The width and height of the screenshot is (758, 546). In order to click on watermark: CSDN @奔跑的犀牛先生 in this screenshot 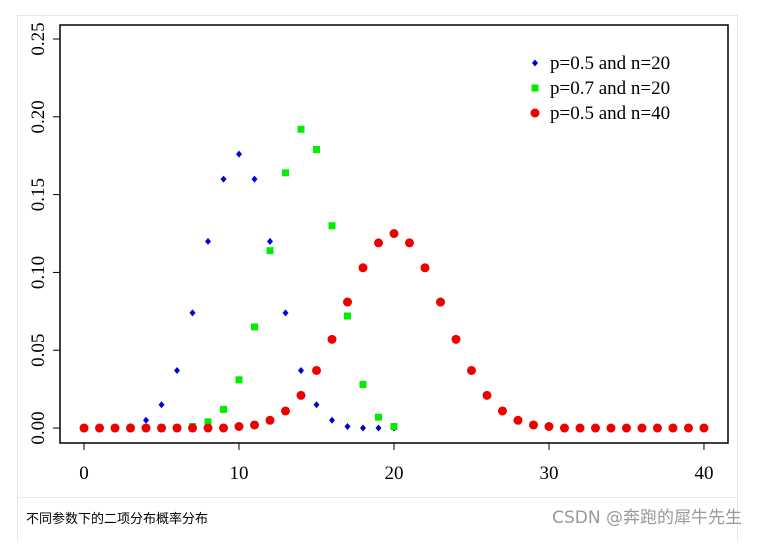, I will do `click(647, 518)`.